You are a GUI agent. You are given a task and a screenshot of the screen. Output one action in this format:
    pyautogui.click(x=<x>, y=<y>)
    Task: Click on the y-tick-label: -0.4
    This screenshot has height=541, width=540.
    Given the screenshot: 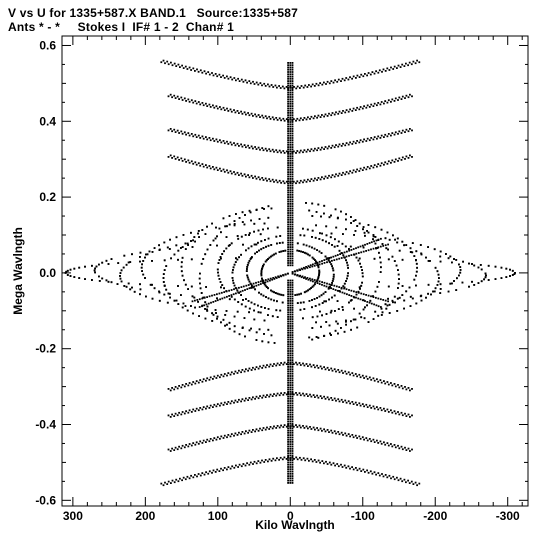 What is the action you would take?
    pyautogui.click(x=45, y=425)
    